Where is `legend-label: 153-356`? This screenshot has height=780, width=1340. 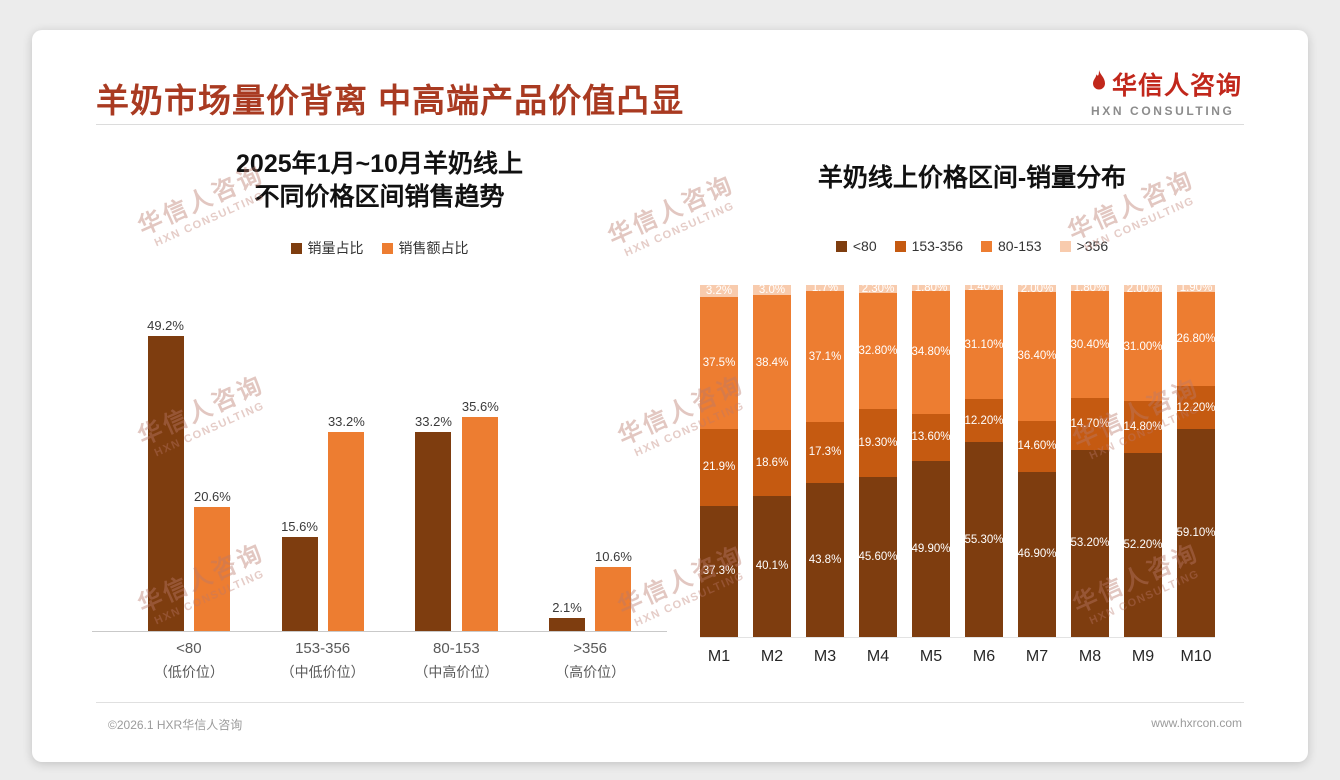 legend-label: 153-356 is located at coordinates (937, 246).